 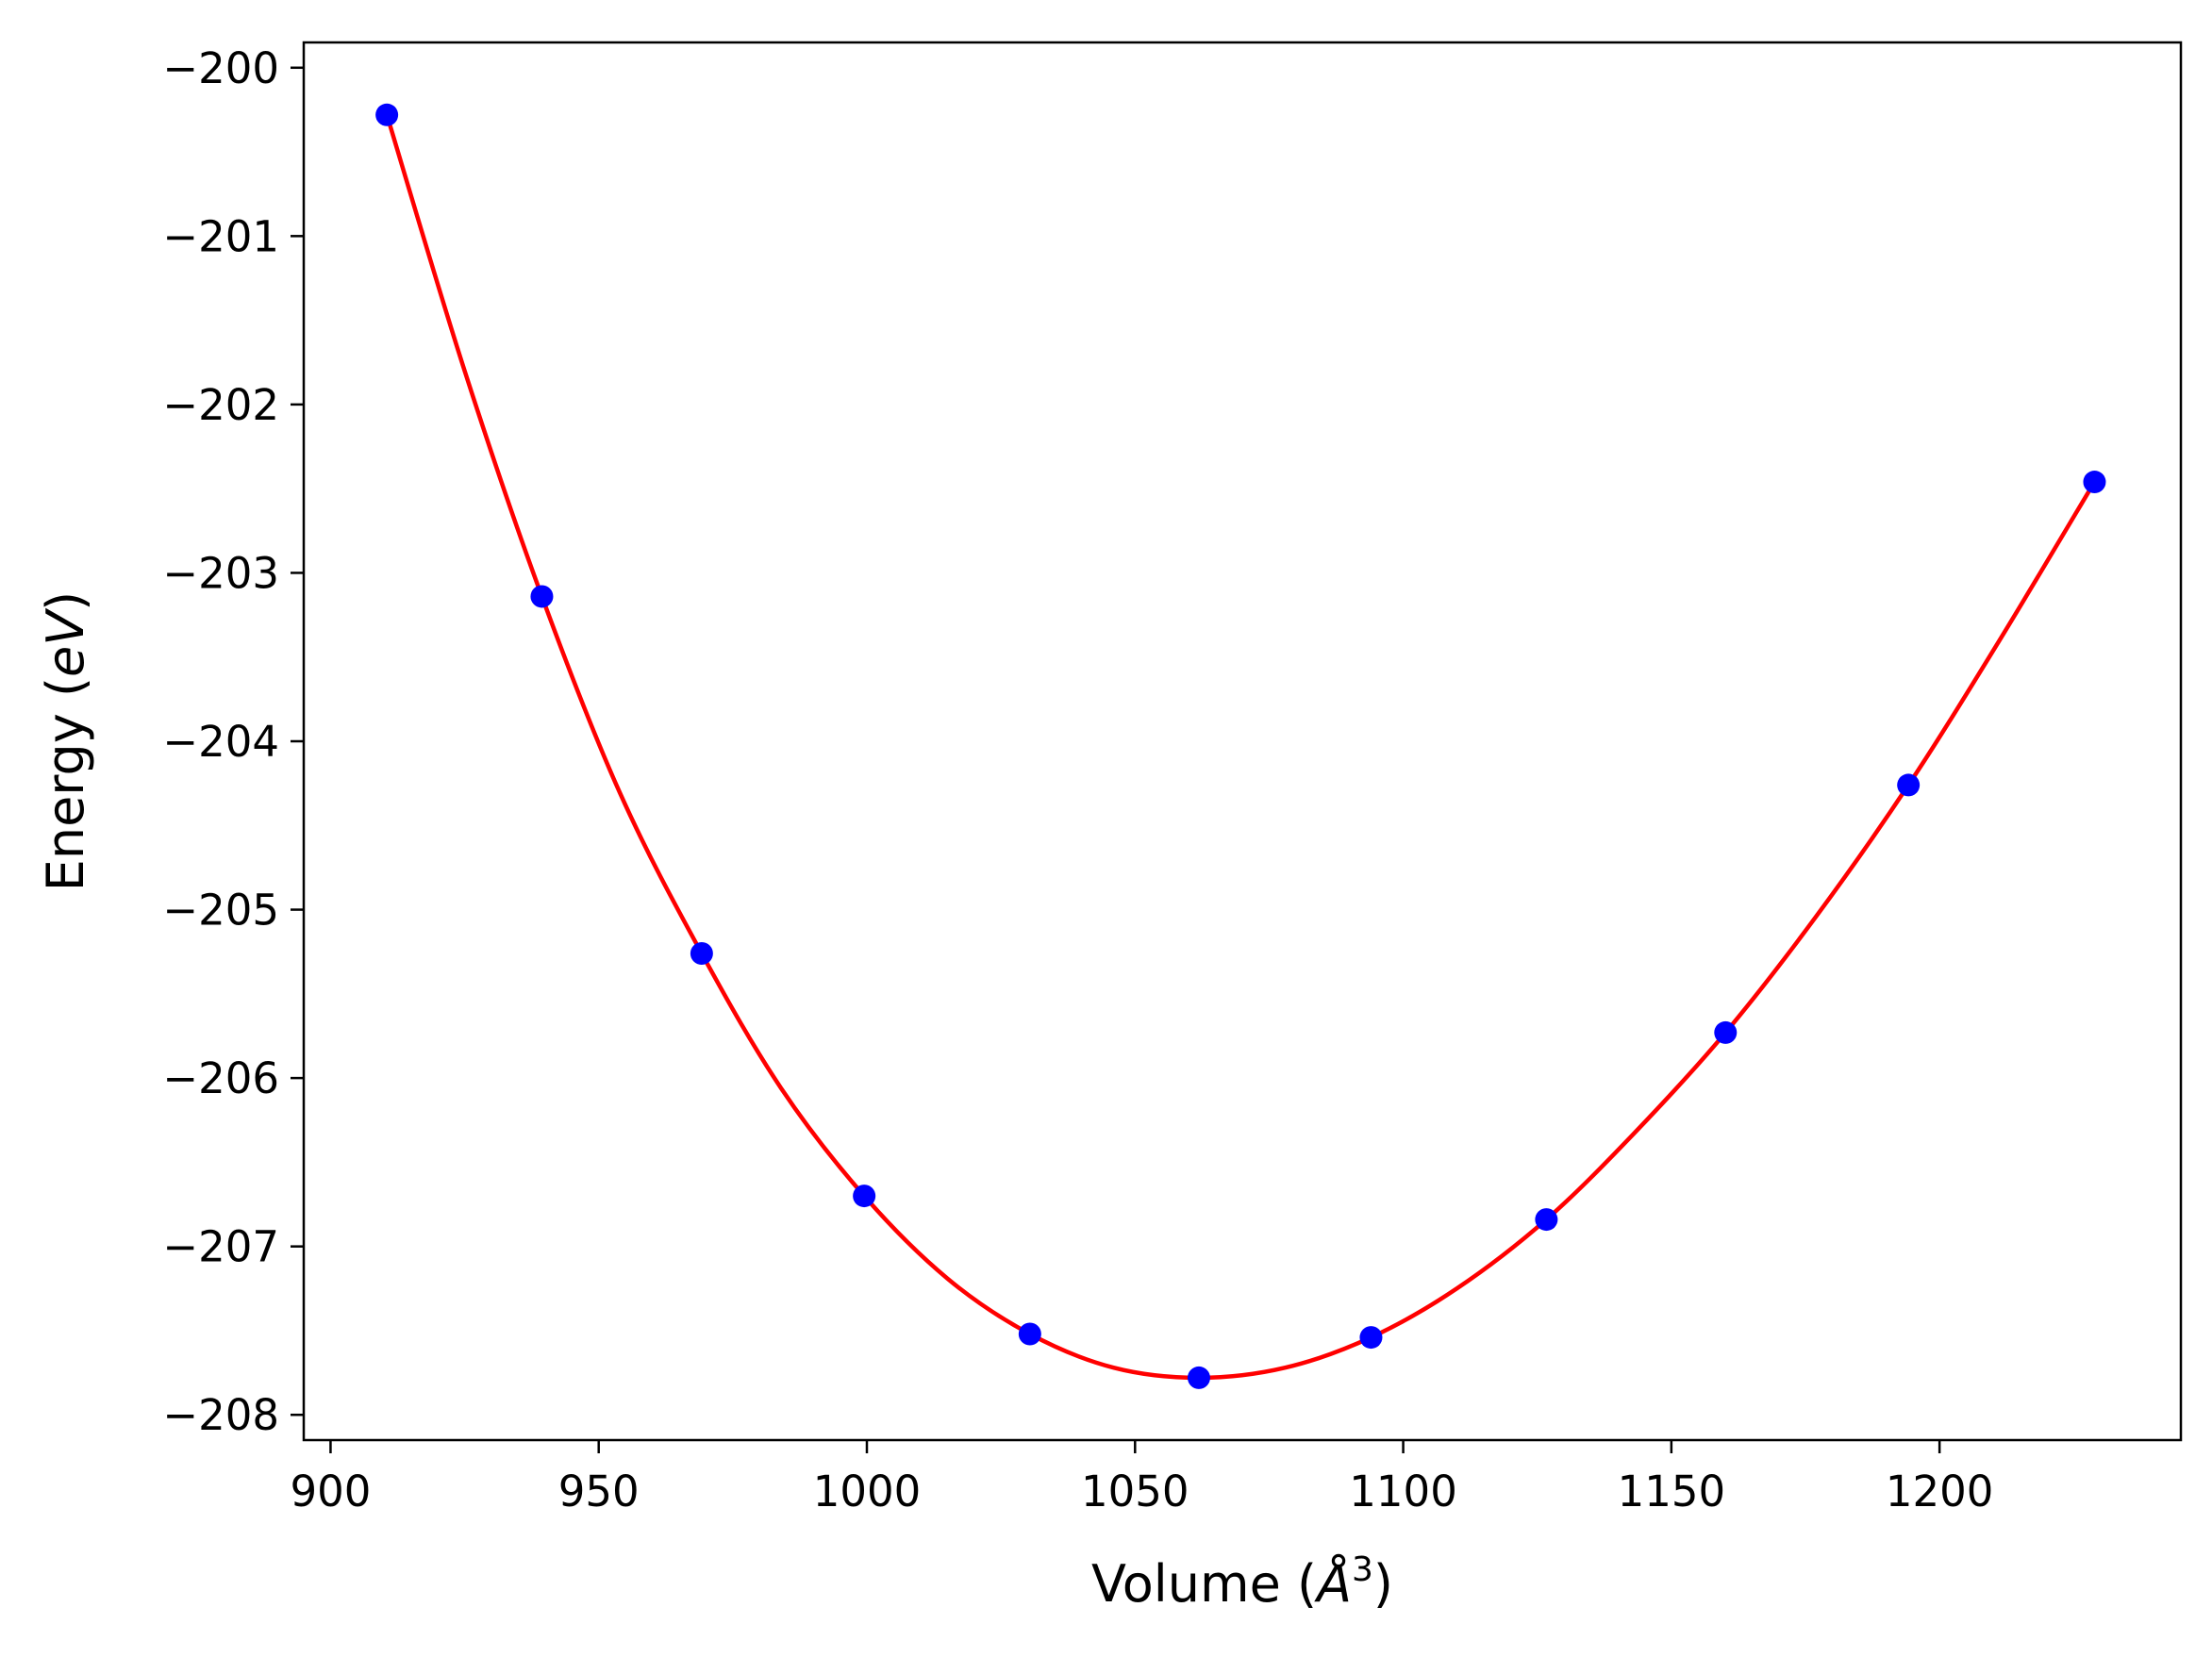 I want to click on x-tick-label: 1000, so click(x=867, y=1491).